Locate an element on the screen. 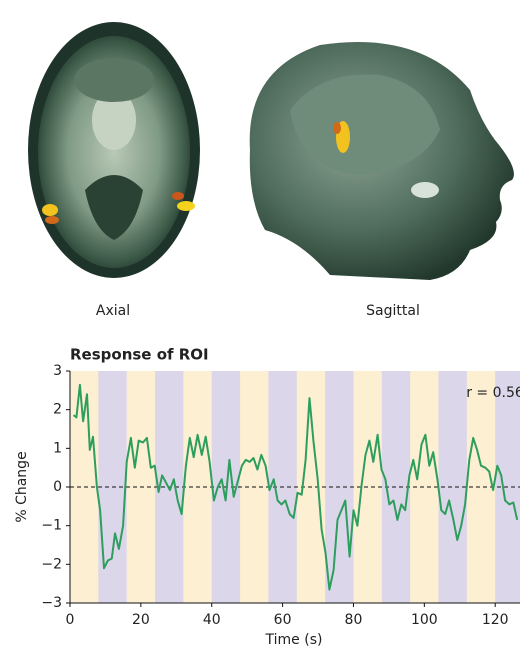 Image resolution: width=520 pixels, height=653 pixels. annotation: r = 0.56 is located at coordinates (493, 393).